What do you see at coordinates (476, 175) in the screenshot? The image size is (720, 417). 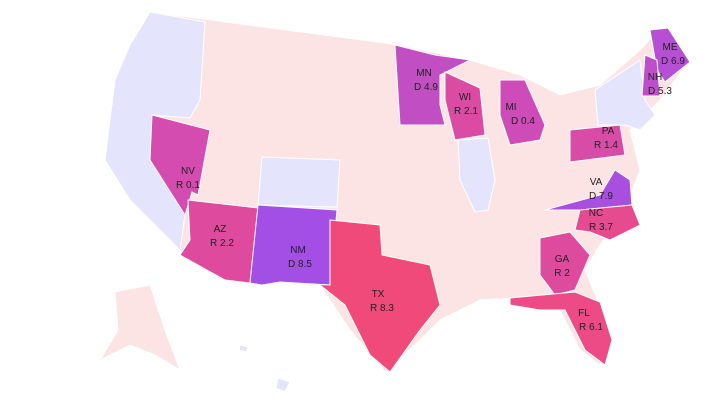 I see `illinois` at bounding box center [476, 175].